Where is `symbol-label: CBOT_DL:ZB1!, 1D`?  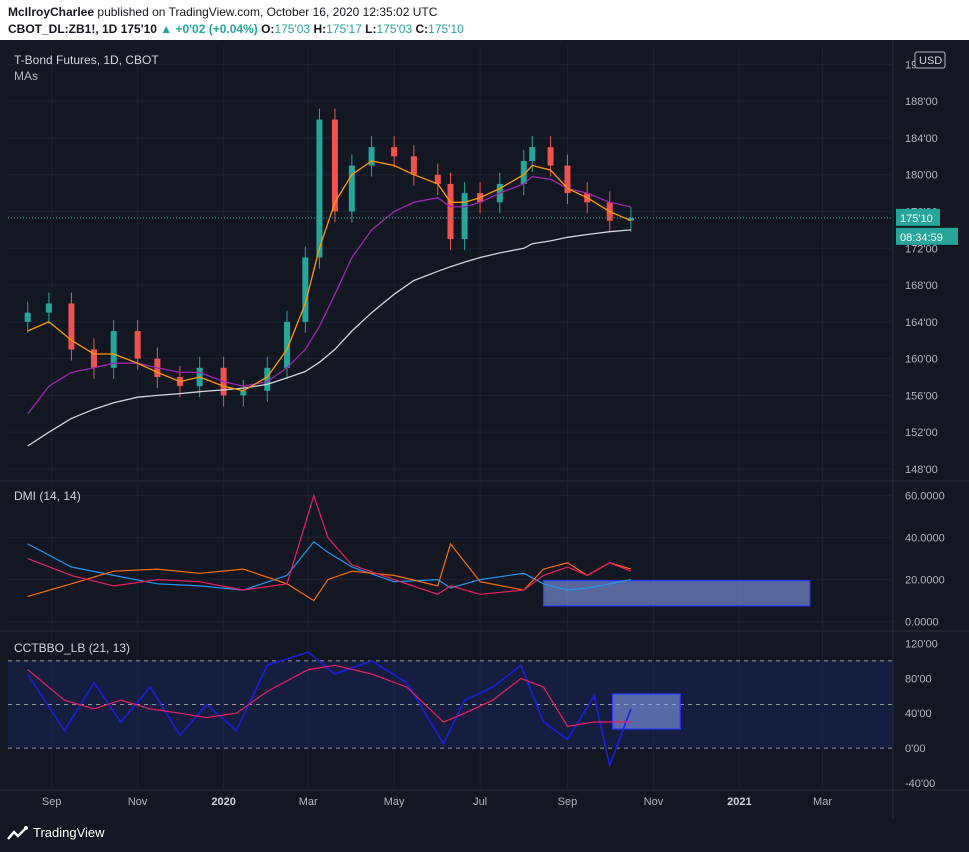
symbol-label: CBOT_DL:ZB1!, 1D is located at coordinates (63, 29).